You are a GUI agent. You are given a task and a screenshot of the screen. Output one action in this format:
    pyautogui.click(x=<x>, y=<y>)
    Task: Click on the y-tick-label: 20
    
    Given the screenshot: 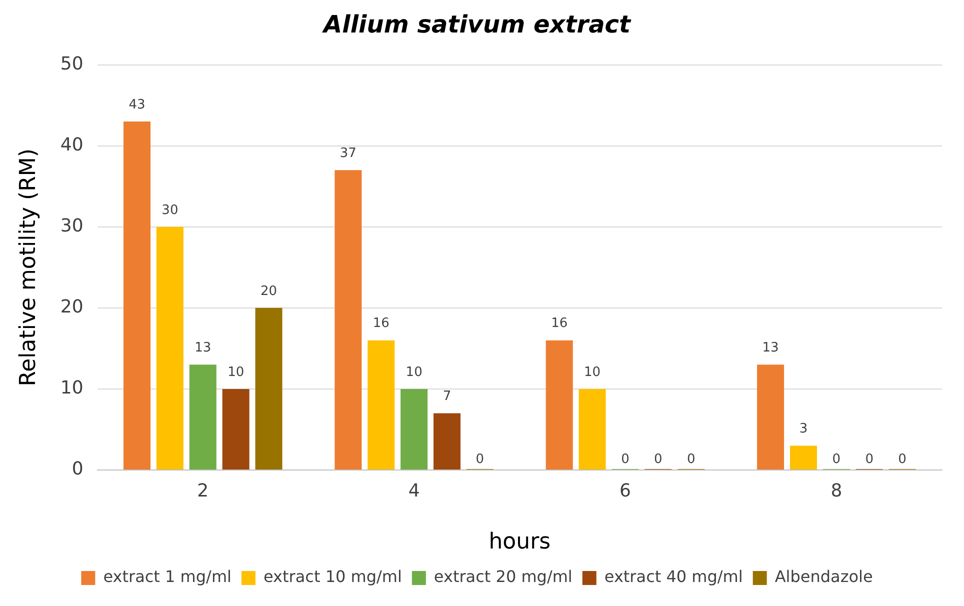 What is the action you would take?
    pyautogui.click(x=72, y=307)
    